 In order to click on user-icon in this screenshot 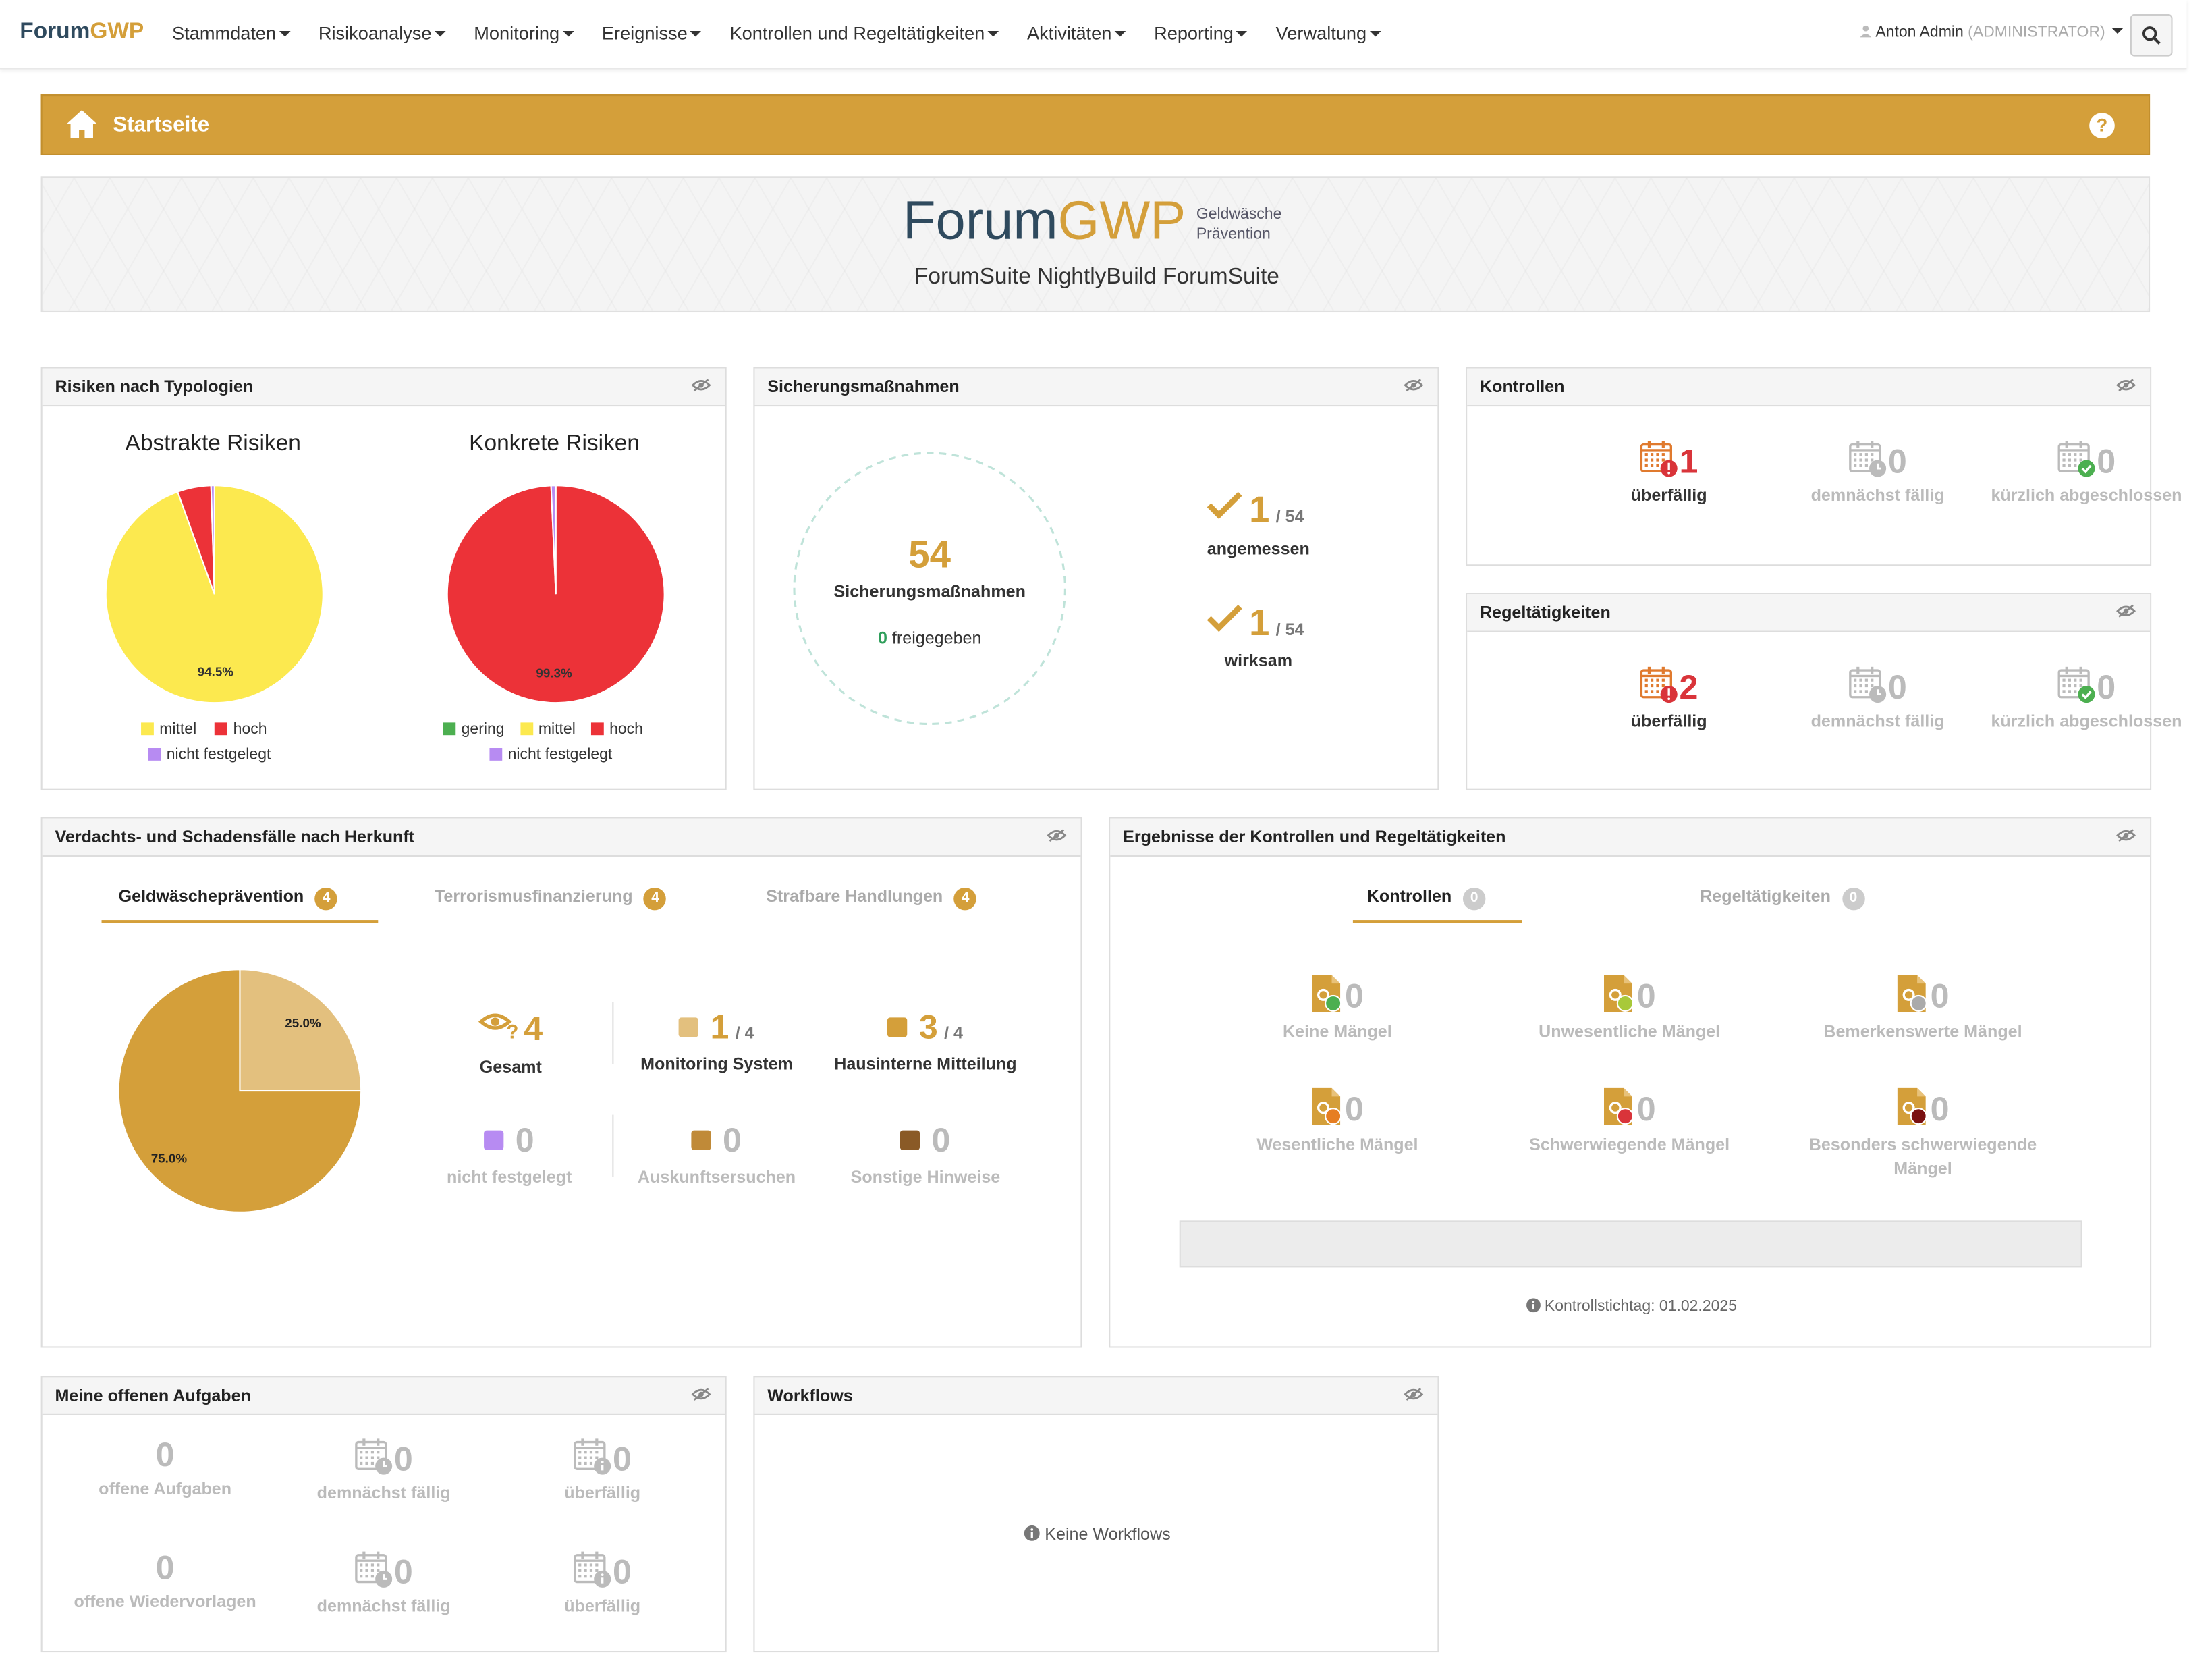, I will do `click(1866, 31)`.